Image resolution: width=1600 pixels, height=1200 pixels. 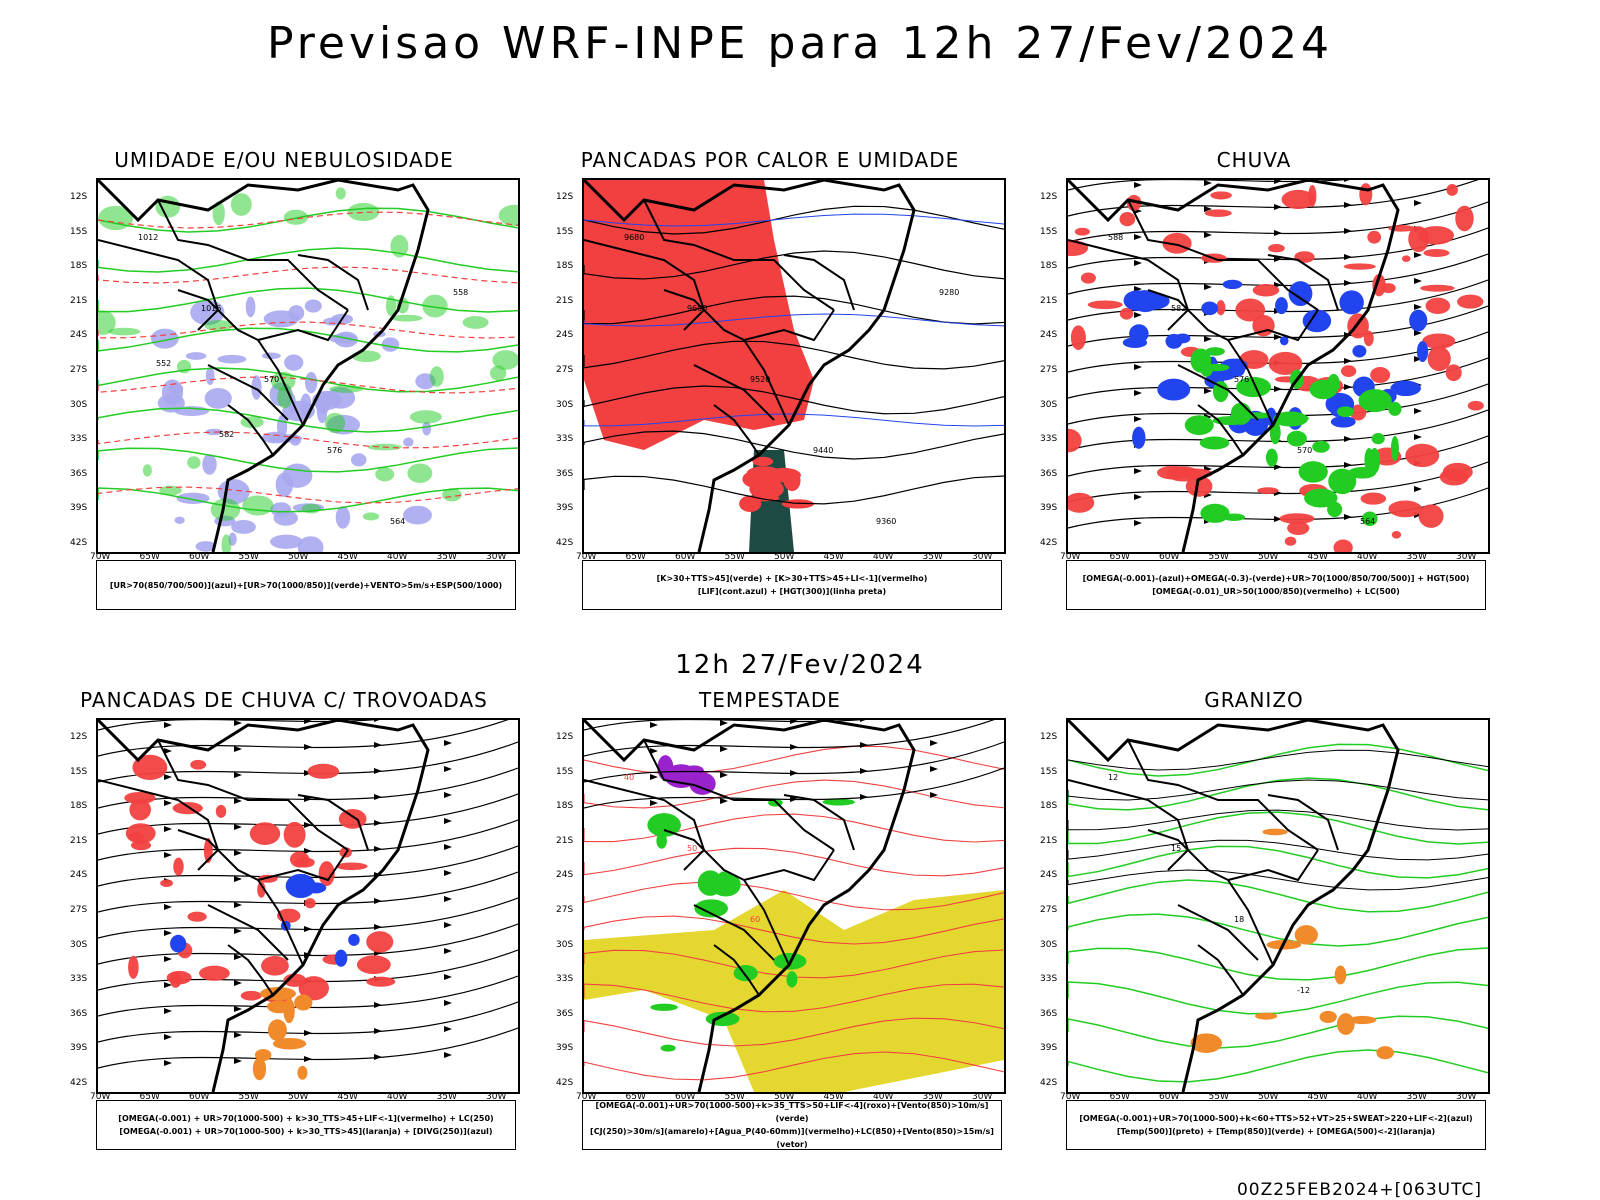 What do you see at coordinates (496, 557) in the screenshot?
I see `lon-tick-label: 30W` at bounding box center [496, 557].